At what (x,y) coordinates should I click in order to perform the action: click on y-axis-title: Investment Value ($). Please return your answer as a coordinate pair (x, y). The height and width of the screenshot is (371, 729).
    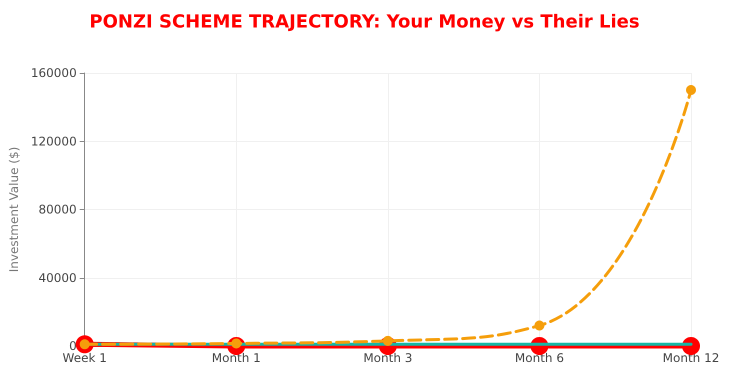
    Looking at the image, I should click on (14, 209).